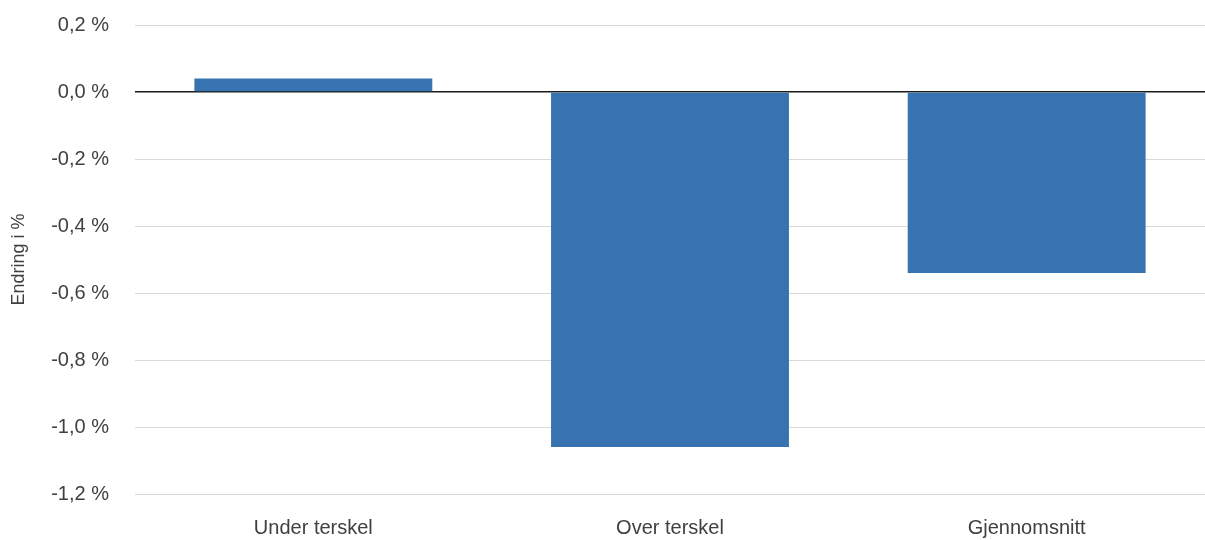  Describe the element at coordinates (80, 492) in the screenshot. I see `y-tick-label: -1,2 %` at that location.